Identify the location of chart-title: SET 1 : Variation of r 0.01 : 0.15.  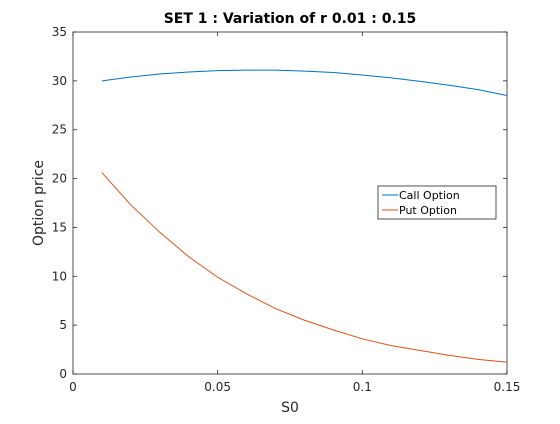
(290, 19).